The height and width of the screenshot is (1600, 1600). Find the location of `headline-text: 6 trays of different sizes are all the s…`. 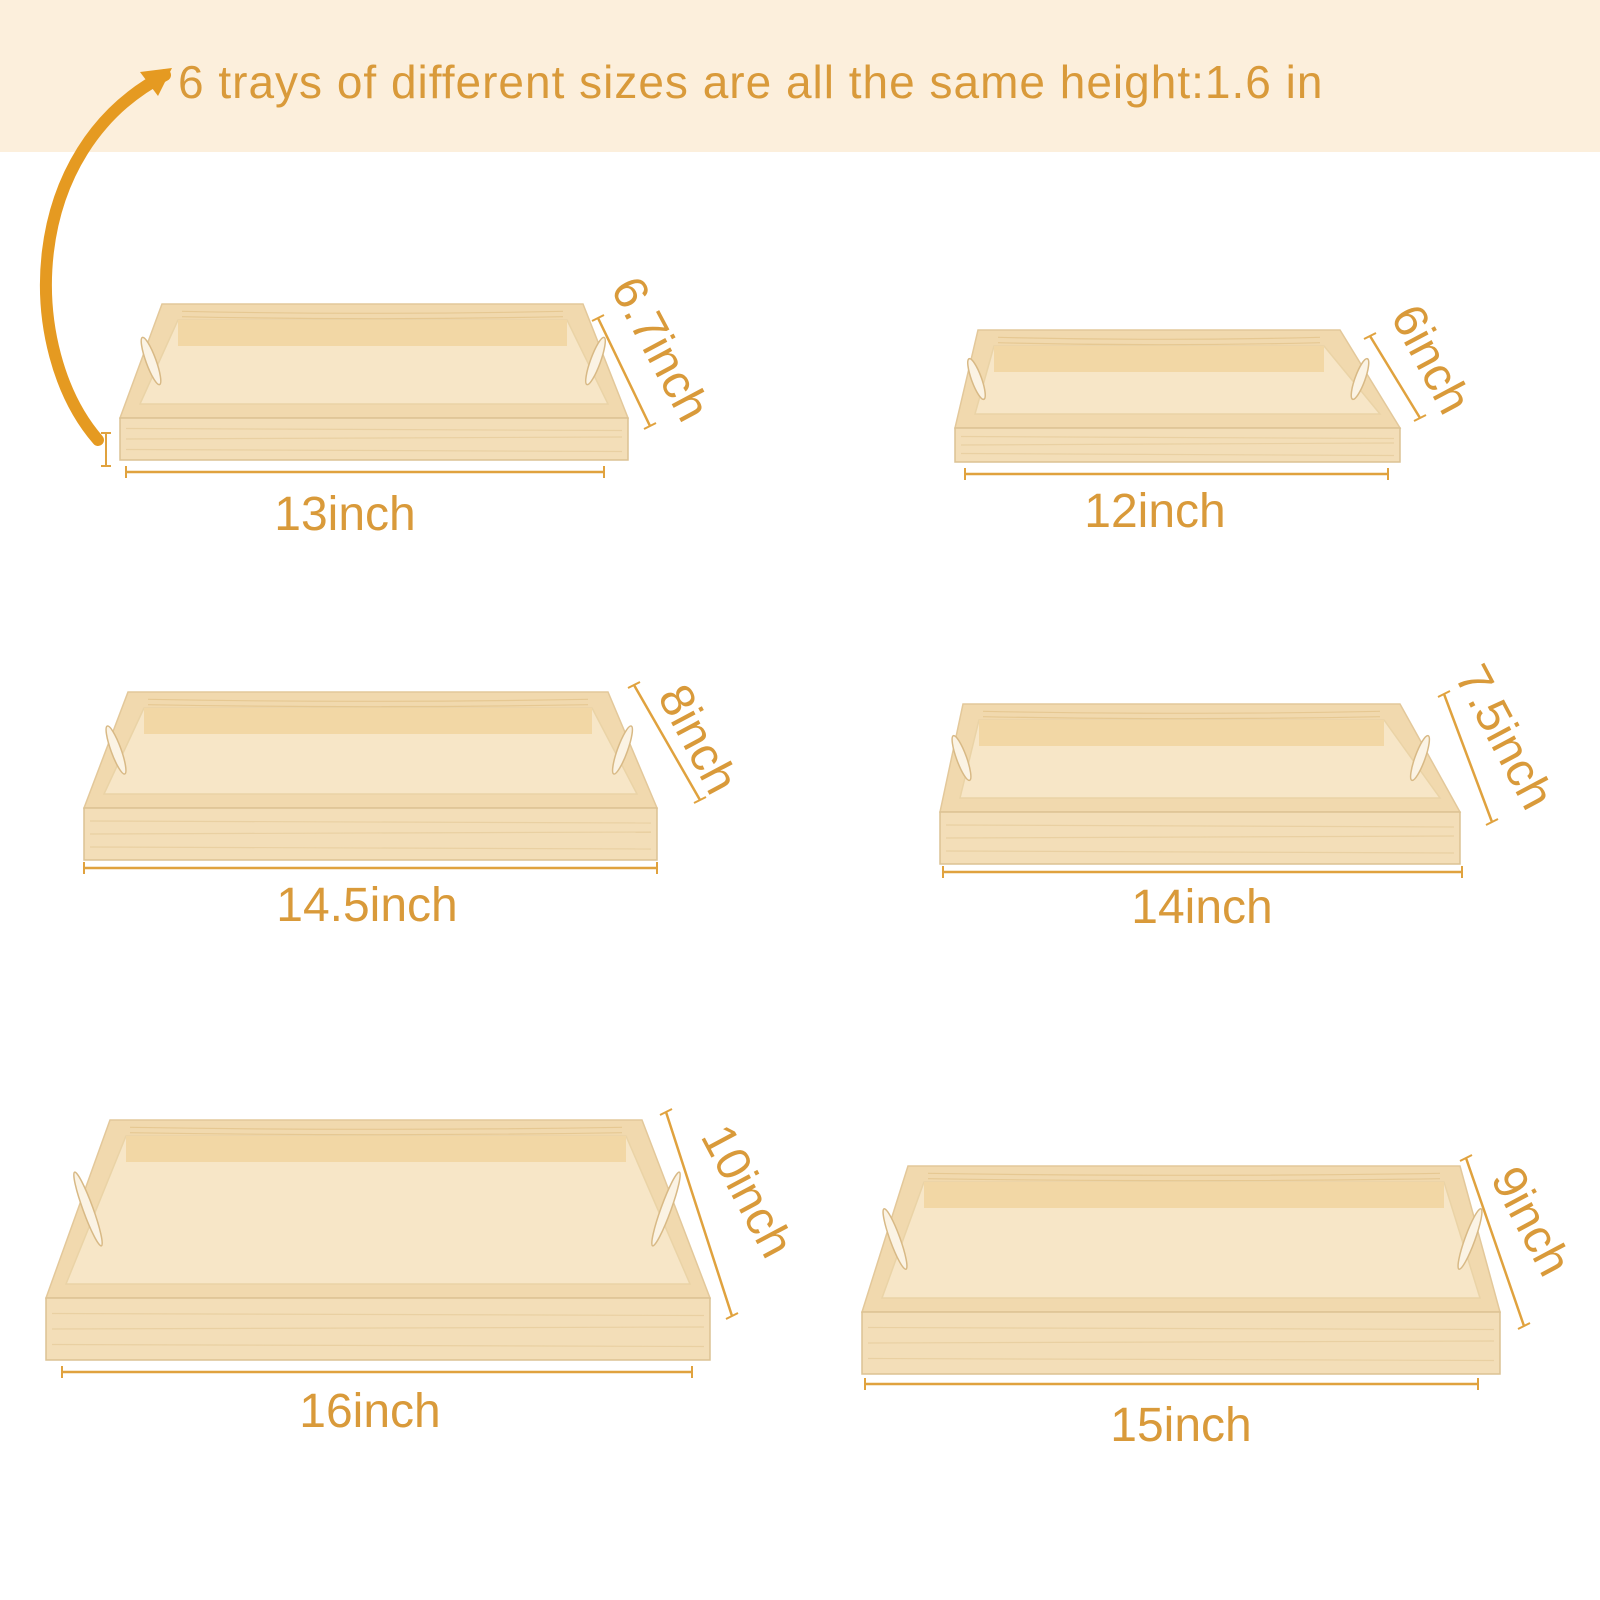

headline-text: 6 trays of different sizes are all the s… is located at coordinates (751, 82).